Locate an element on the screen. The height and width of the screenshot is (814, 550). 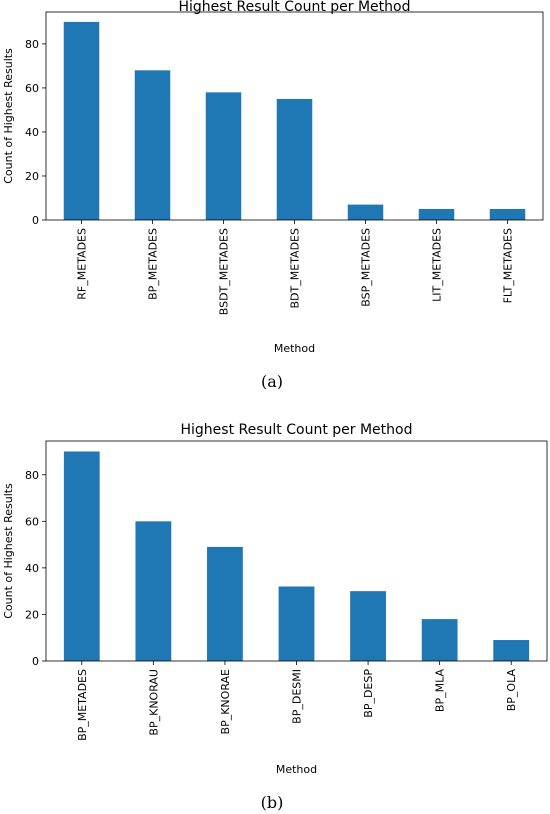
figure-caption: (b) is located at coordinates (272, 802).